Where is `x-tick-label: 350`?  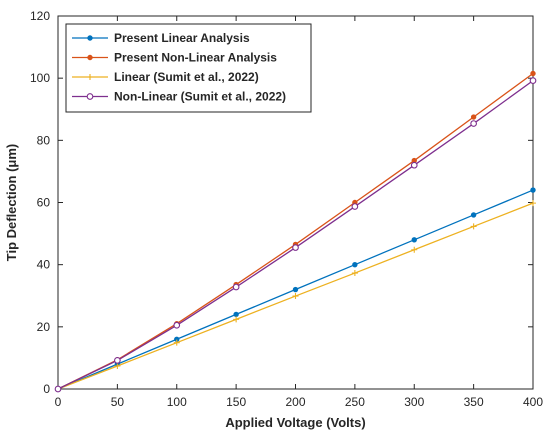
x-tick-label: 350 is located at coordinates (474, 402).